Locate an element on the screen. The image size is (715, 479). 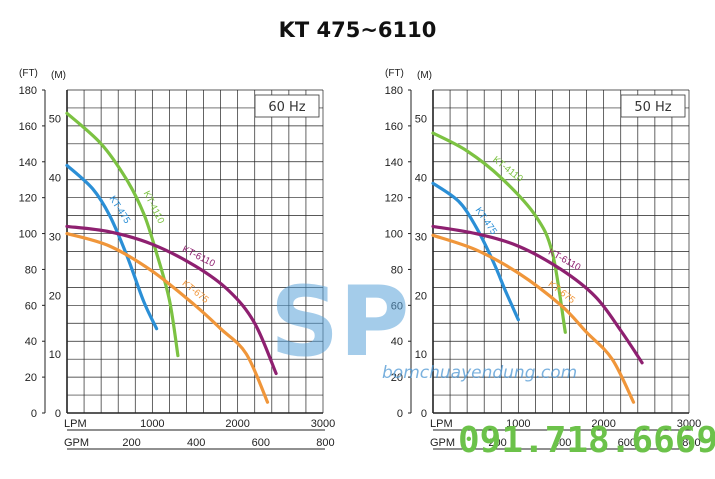
series-label: KT-6110 is located at coordinates (198, 257).